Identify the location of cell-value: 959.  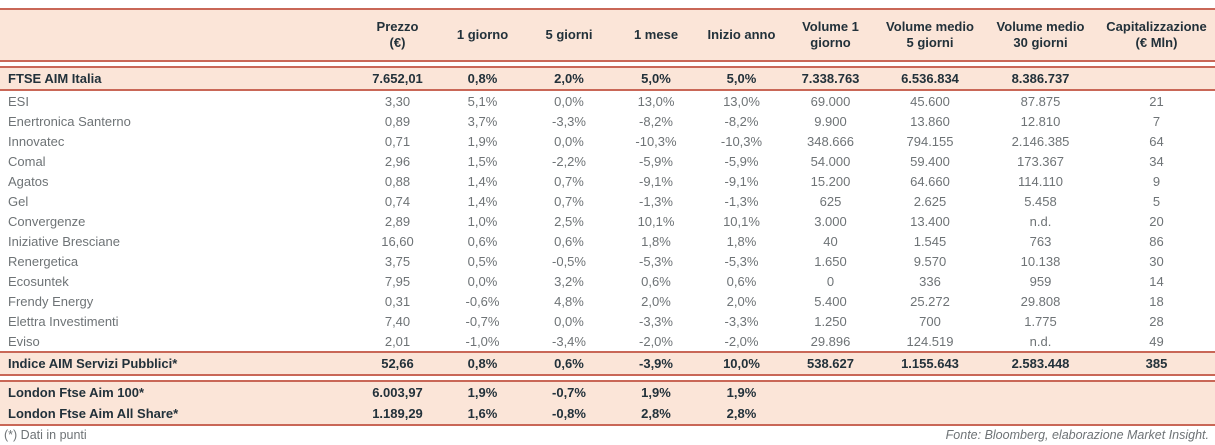
(1040, 281).